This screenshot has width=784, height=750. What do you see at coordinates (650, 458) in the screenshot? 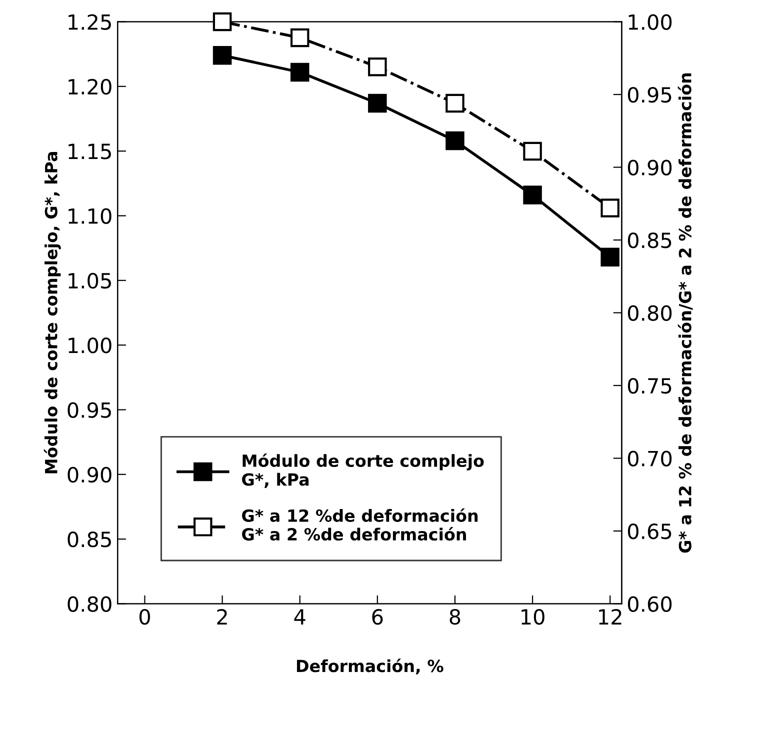
I see `y2-tick-label: 0.70` at bounding box center [650, 458].